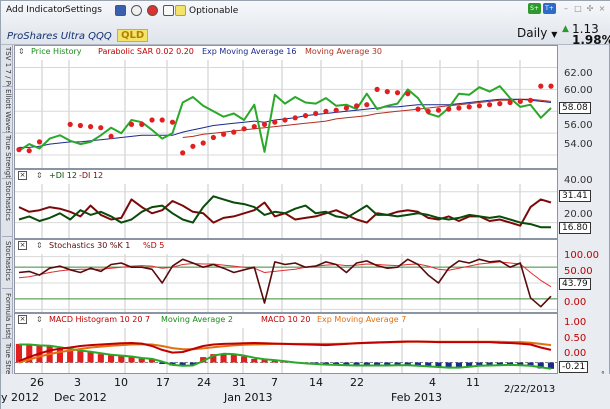 This screenshot has width=610, height=409. I want to click on close-icon: ×, so click(602, 8).